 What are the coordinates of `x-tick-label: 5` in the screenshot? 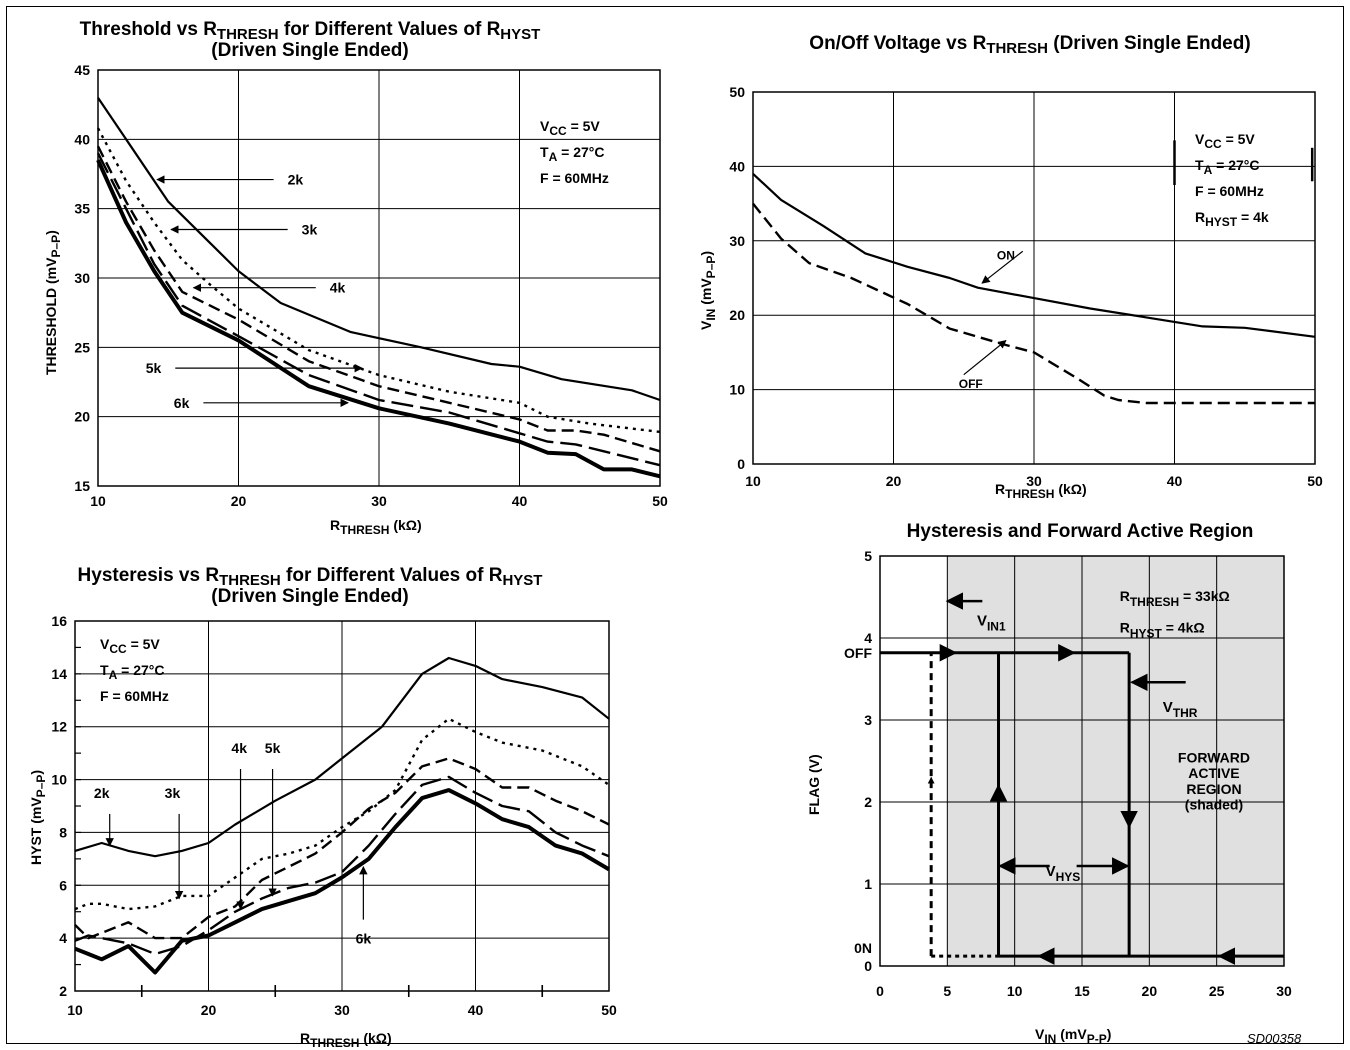 It's located at (947, 991).